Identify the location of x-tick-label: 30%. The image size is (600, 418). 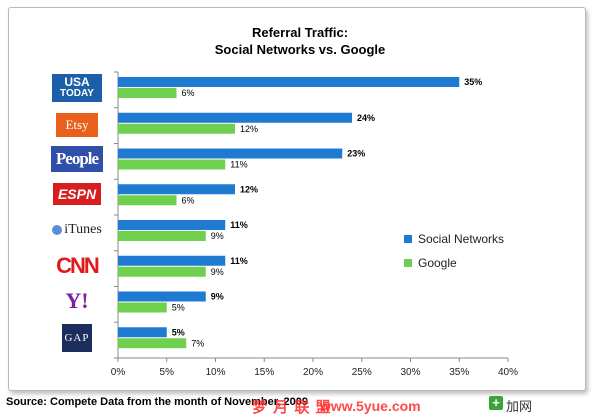
(410, 372).